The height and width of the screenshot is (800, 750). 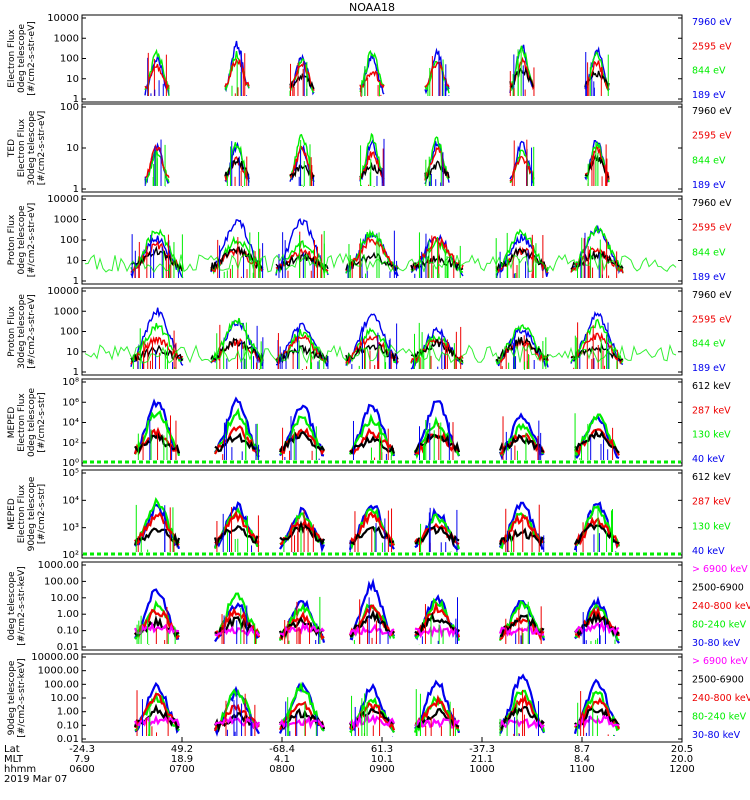 What do you see at coordinates (711, 423) in the screenshot?
I see `legend: 612 keV 287 keV 130 keV 40 keV` at bounding box center [711, 423].